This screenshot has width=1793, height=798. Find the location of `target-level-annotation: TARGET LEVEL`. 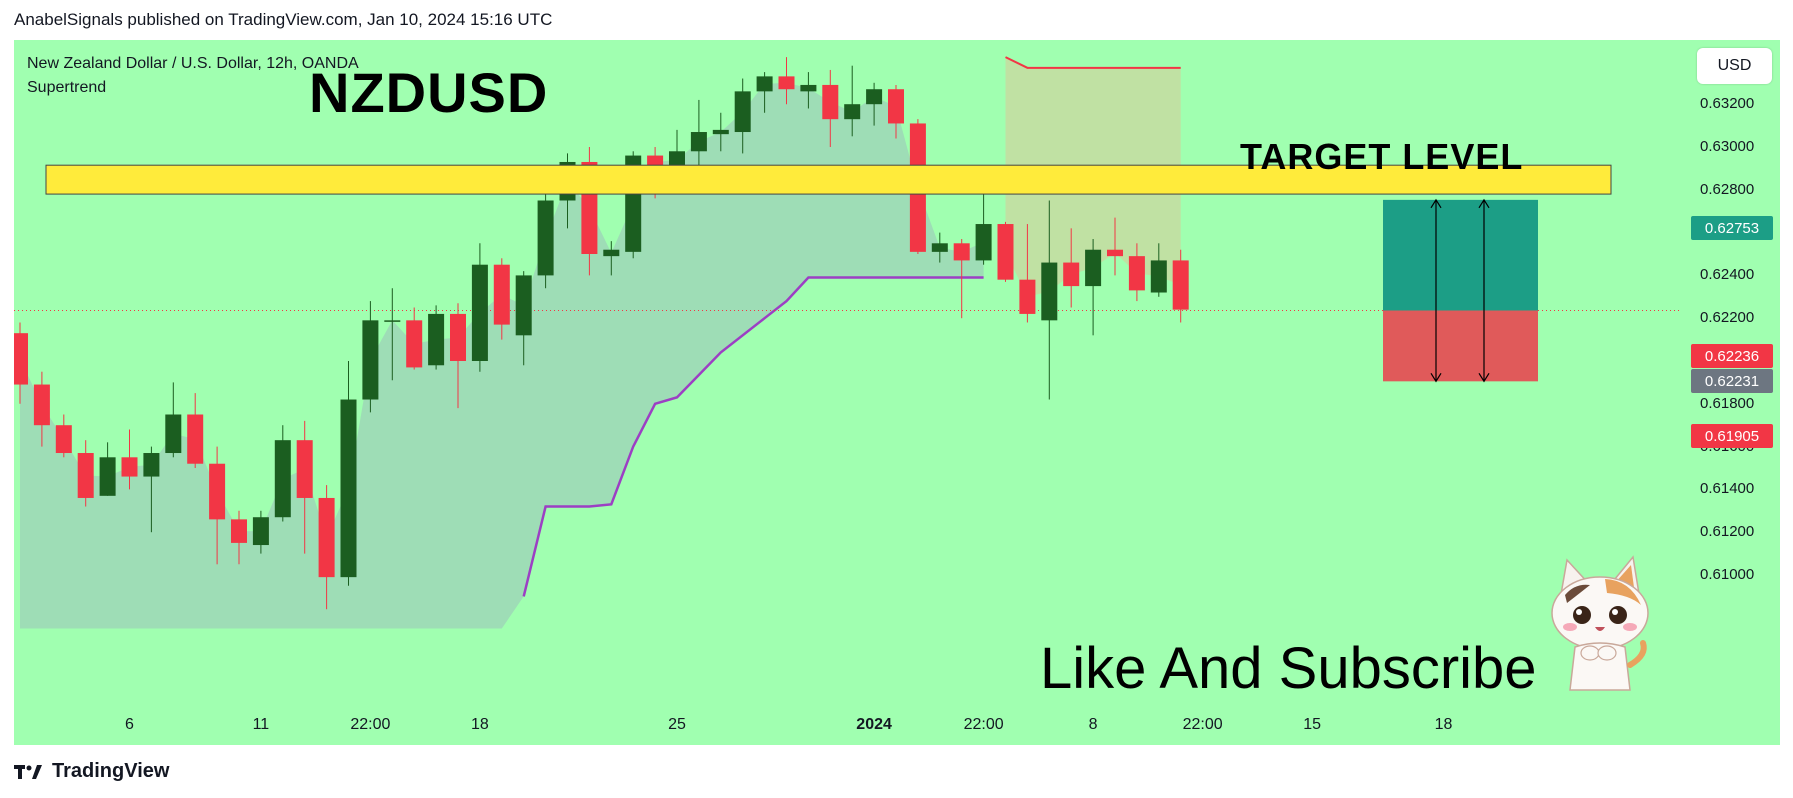

target-level-annotation: TARGET LEVEL is located at coordinates (1382, 156).